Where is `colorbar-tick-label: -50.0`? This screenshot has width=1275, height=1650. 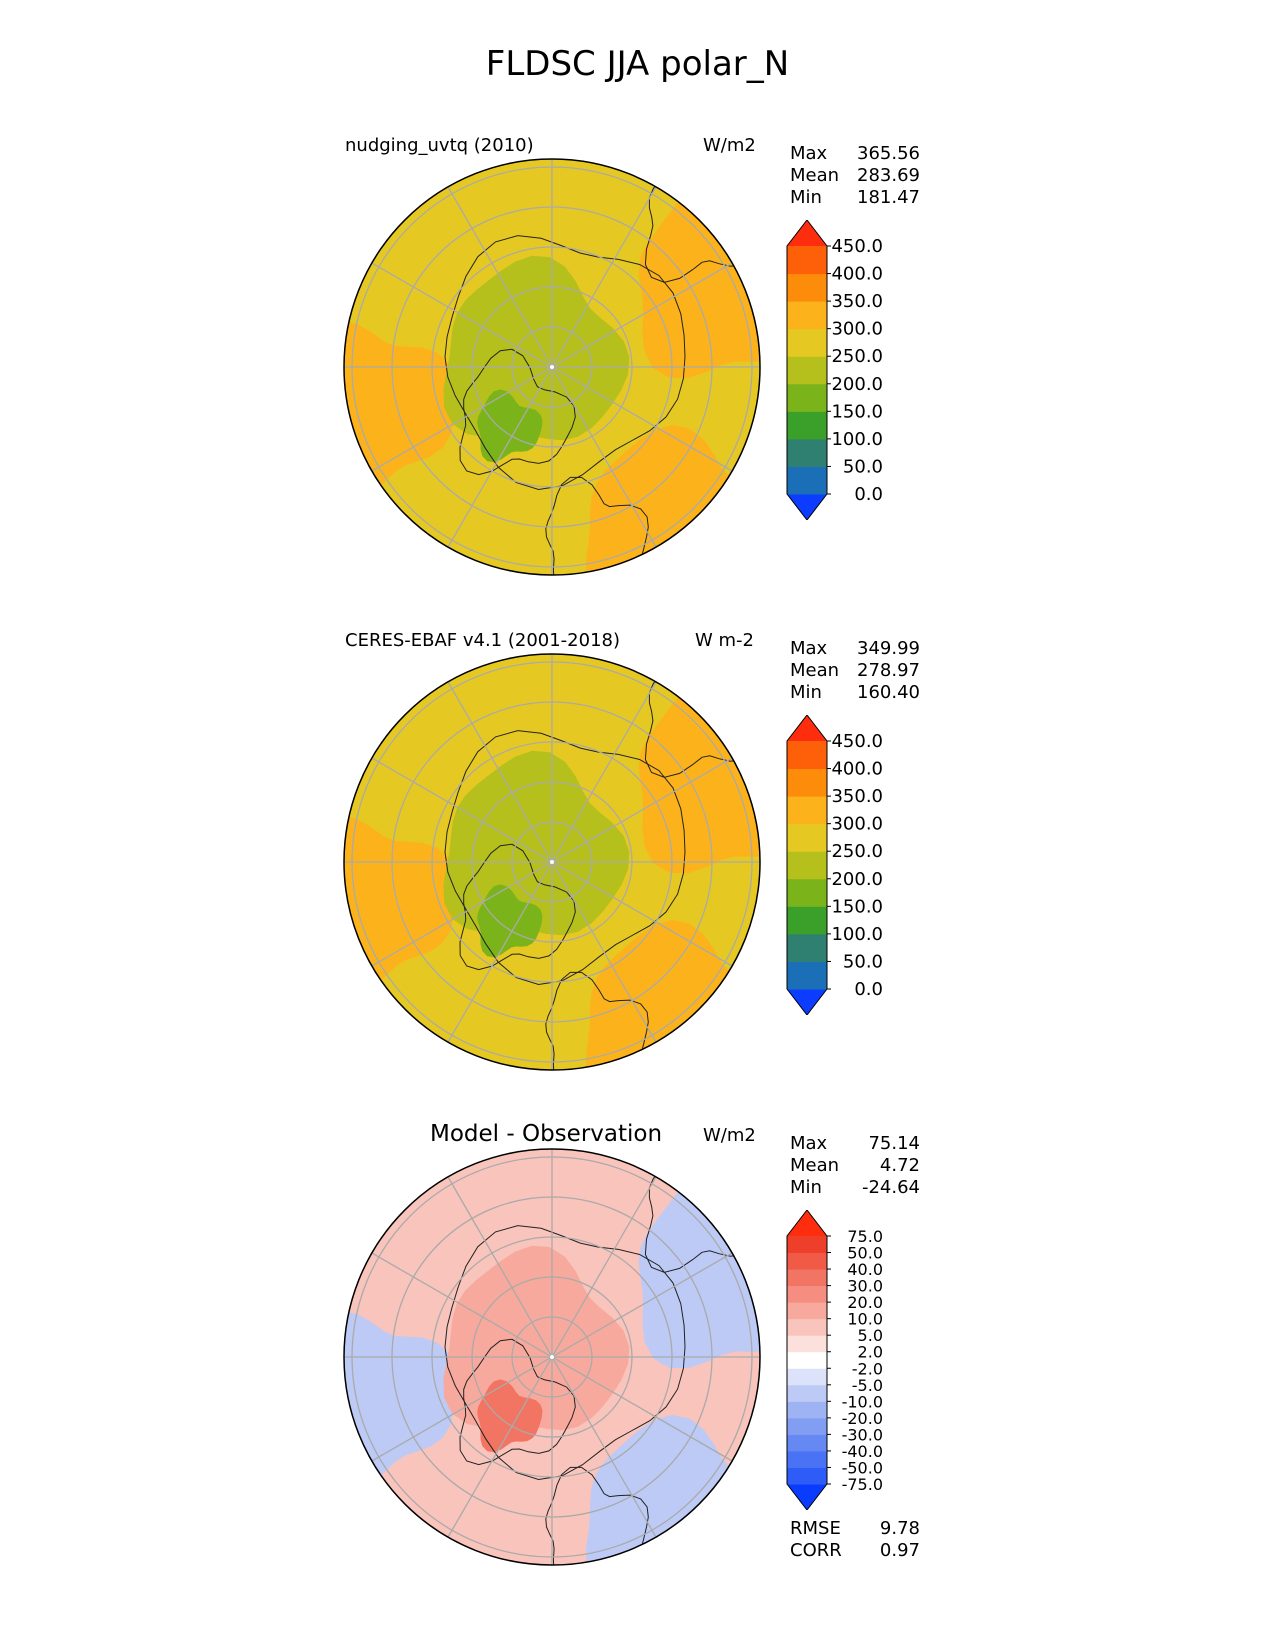 colorbar-tick-label: -50.0 is located at coordinates (862, 1467).